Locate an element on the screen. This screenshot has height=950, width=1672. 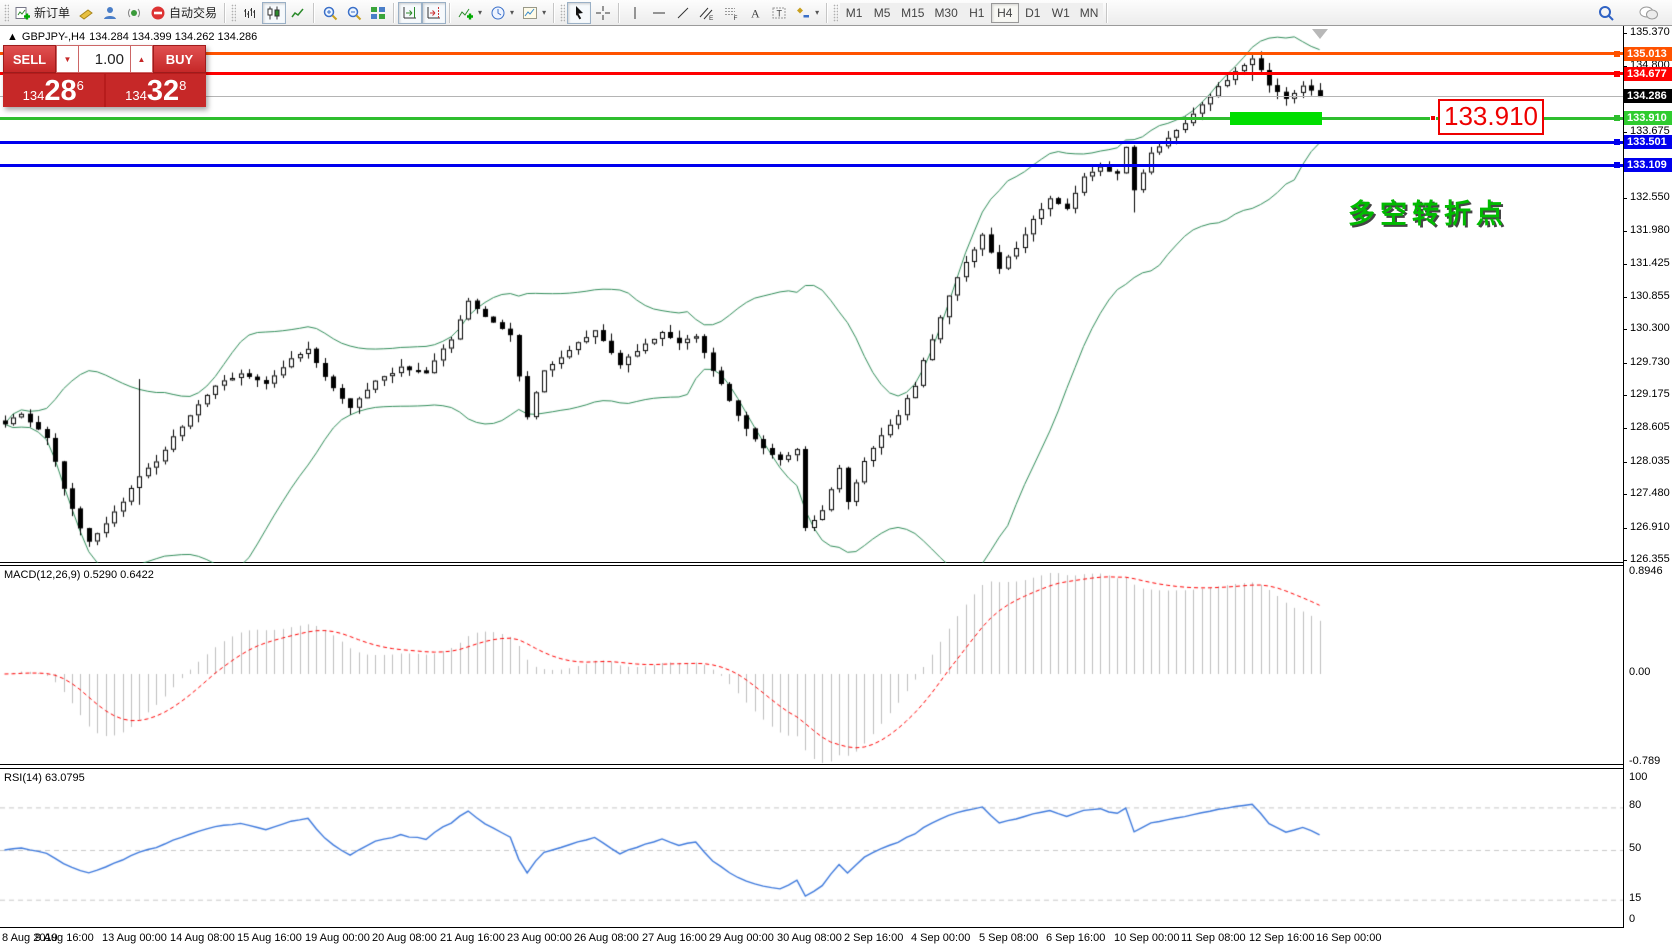
crosshair-button is located at coordinates (603, 13).